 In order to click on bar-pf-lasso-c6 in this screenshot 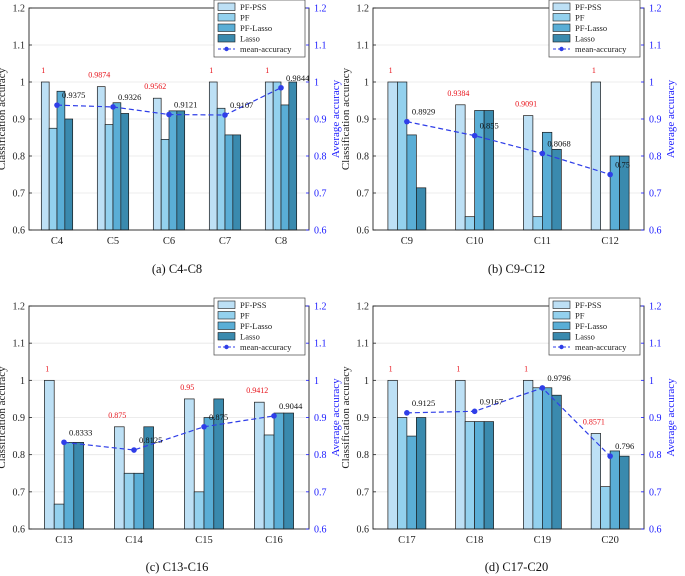, I will do `click(173, 170)`.